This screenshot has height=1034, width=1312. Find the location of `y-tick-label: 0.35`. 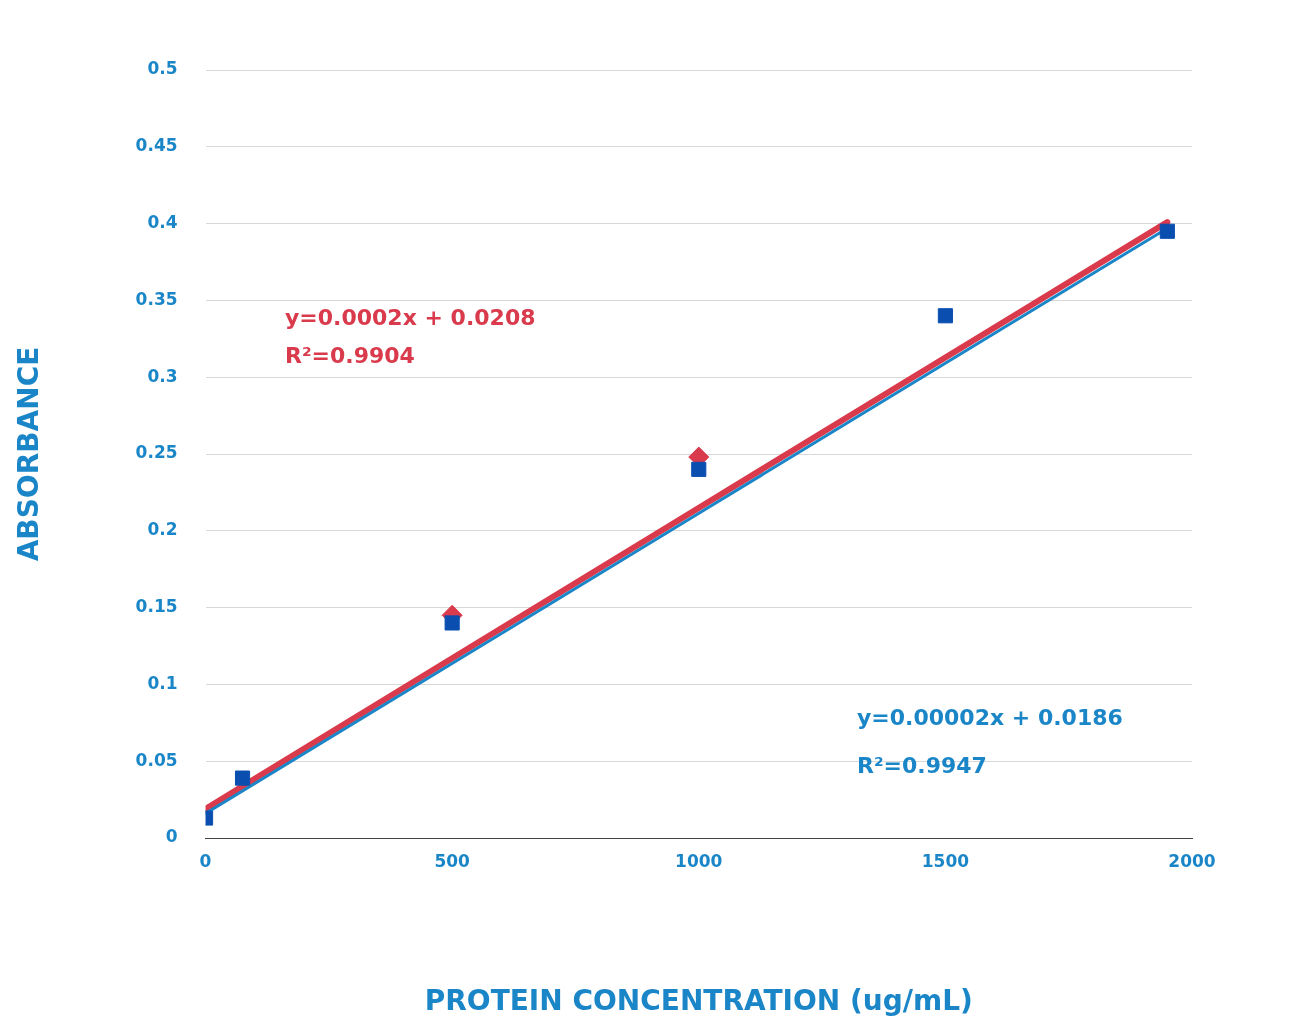

y-tick-label: 0.35 is located at coordinates (156, 298).